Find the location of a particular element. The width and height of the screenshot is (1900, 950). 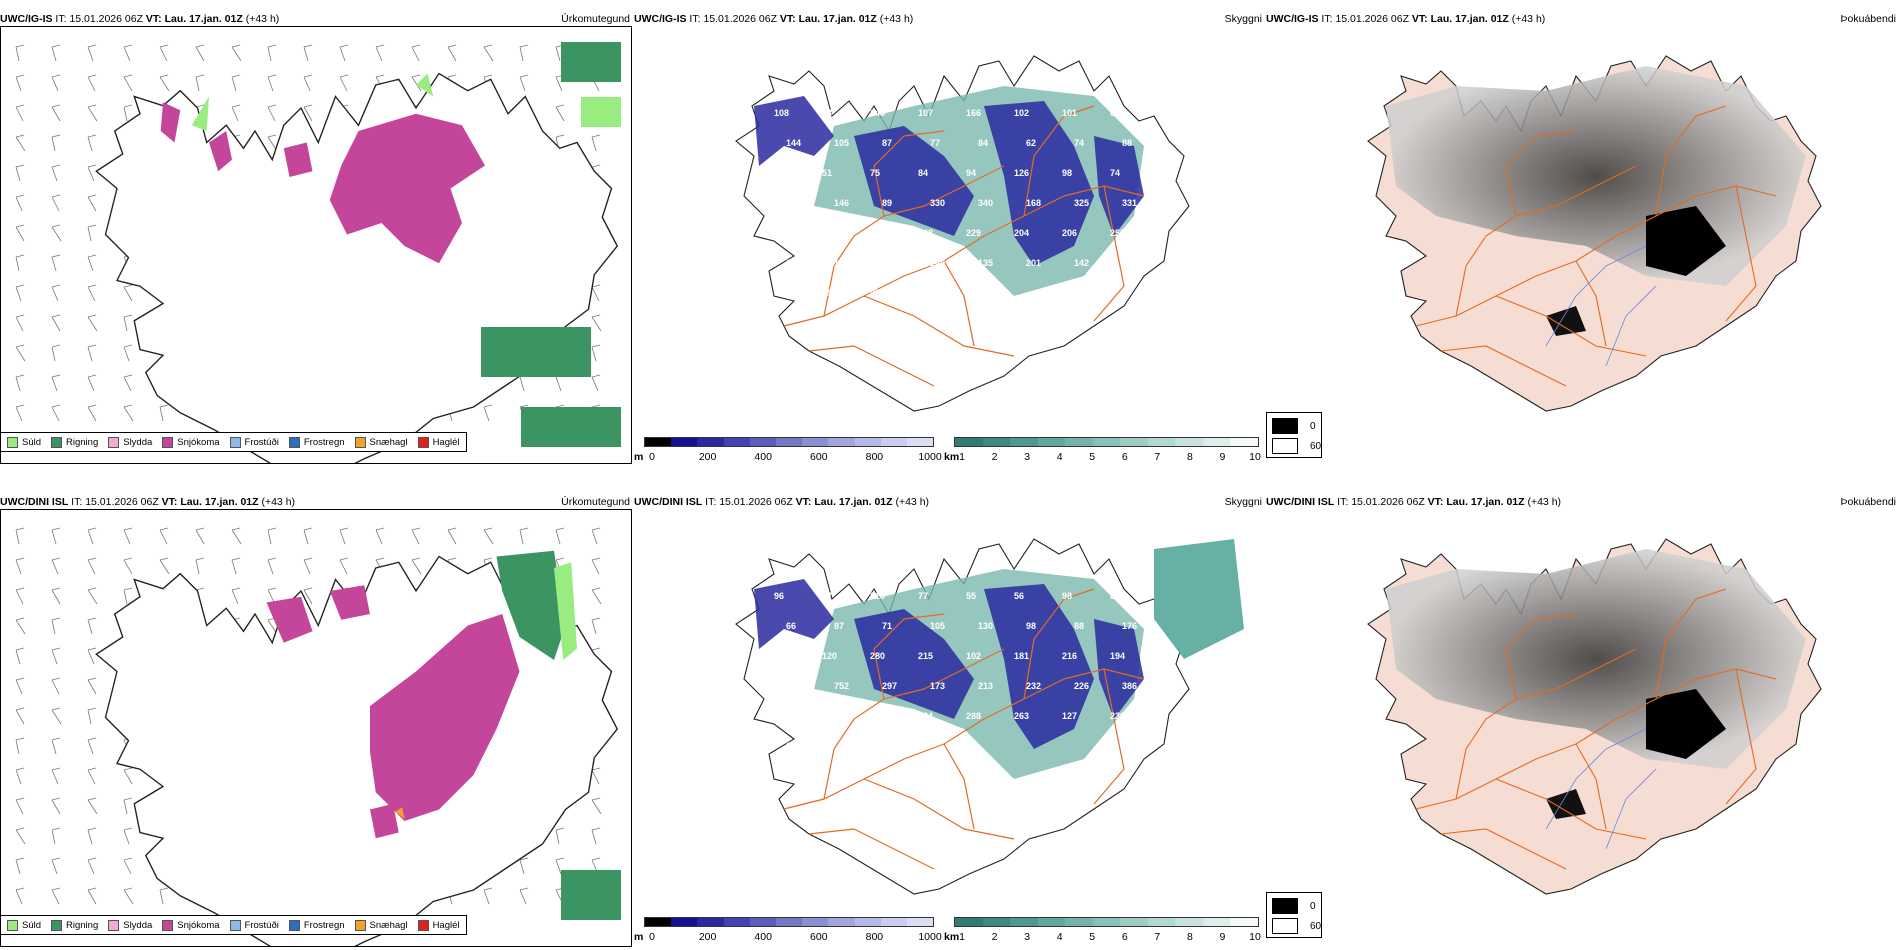

ceiling-label: 88 is located at coordinates (1079, 626).